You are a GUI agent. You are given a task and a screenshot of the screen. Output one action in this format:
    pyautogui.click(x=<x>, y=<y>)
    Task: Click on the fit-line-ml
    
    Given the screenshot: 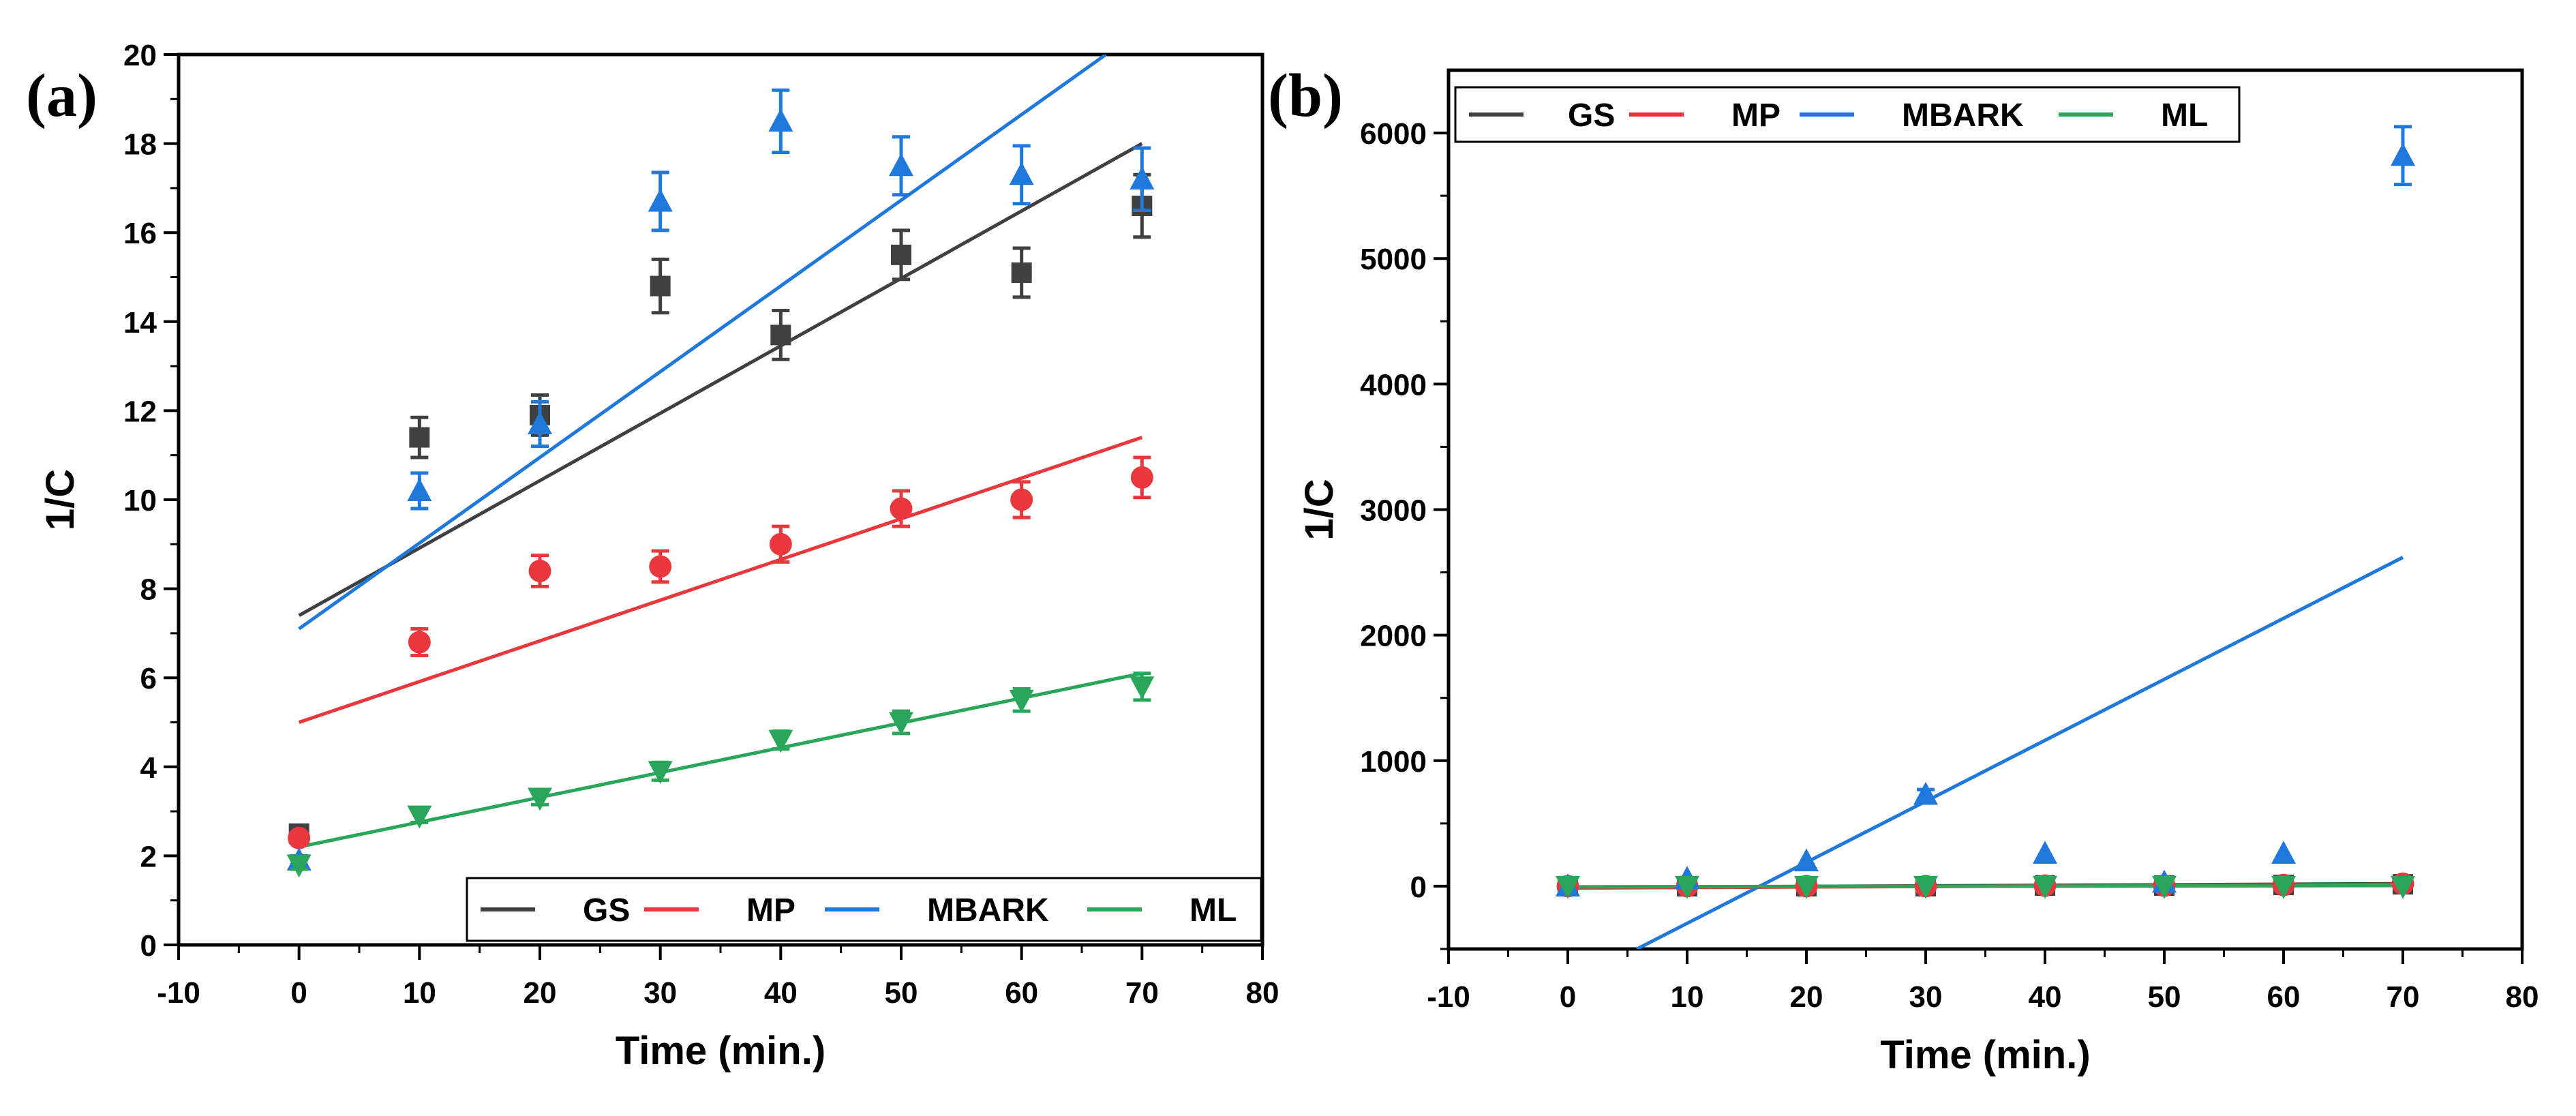 What is the action you would take?
    pyautogui.click(x=1986, y=886)
    